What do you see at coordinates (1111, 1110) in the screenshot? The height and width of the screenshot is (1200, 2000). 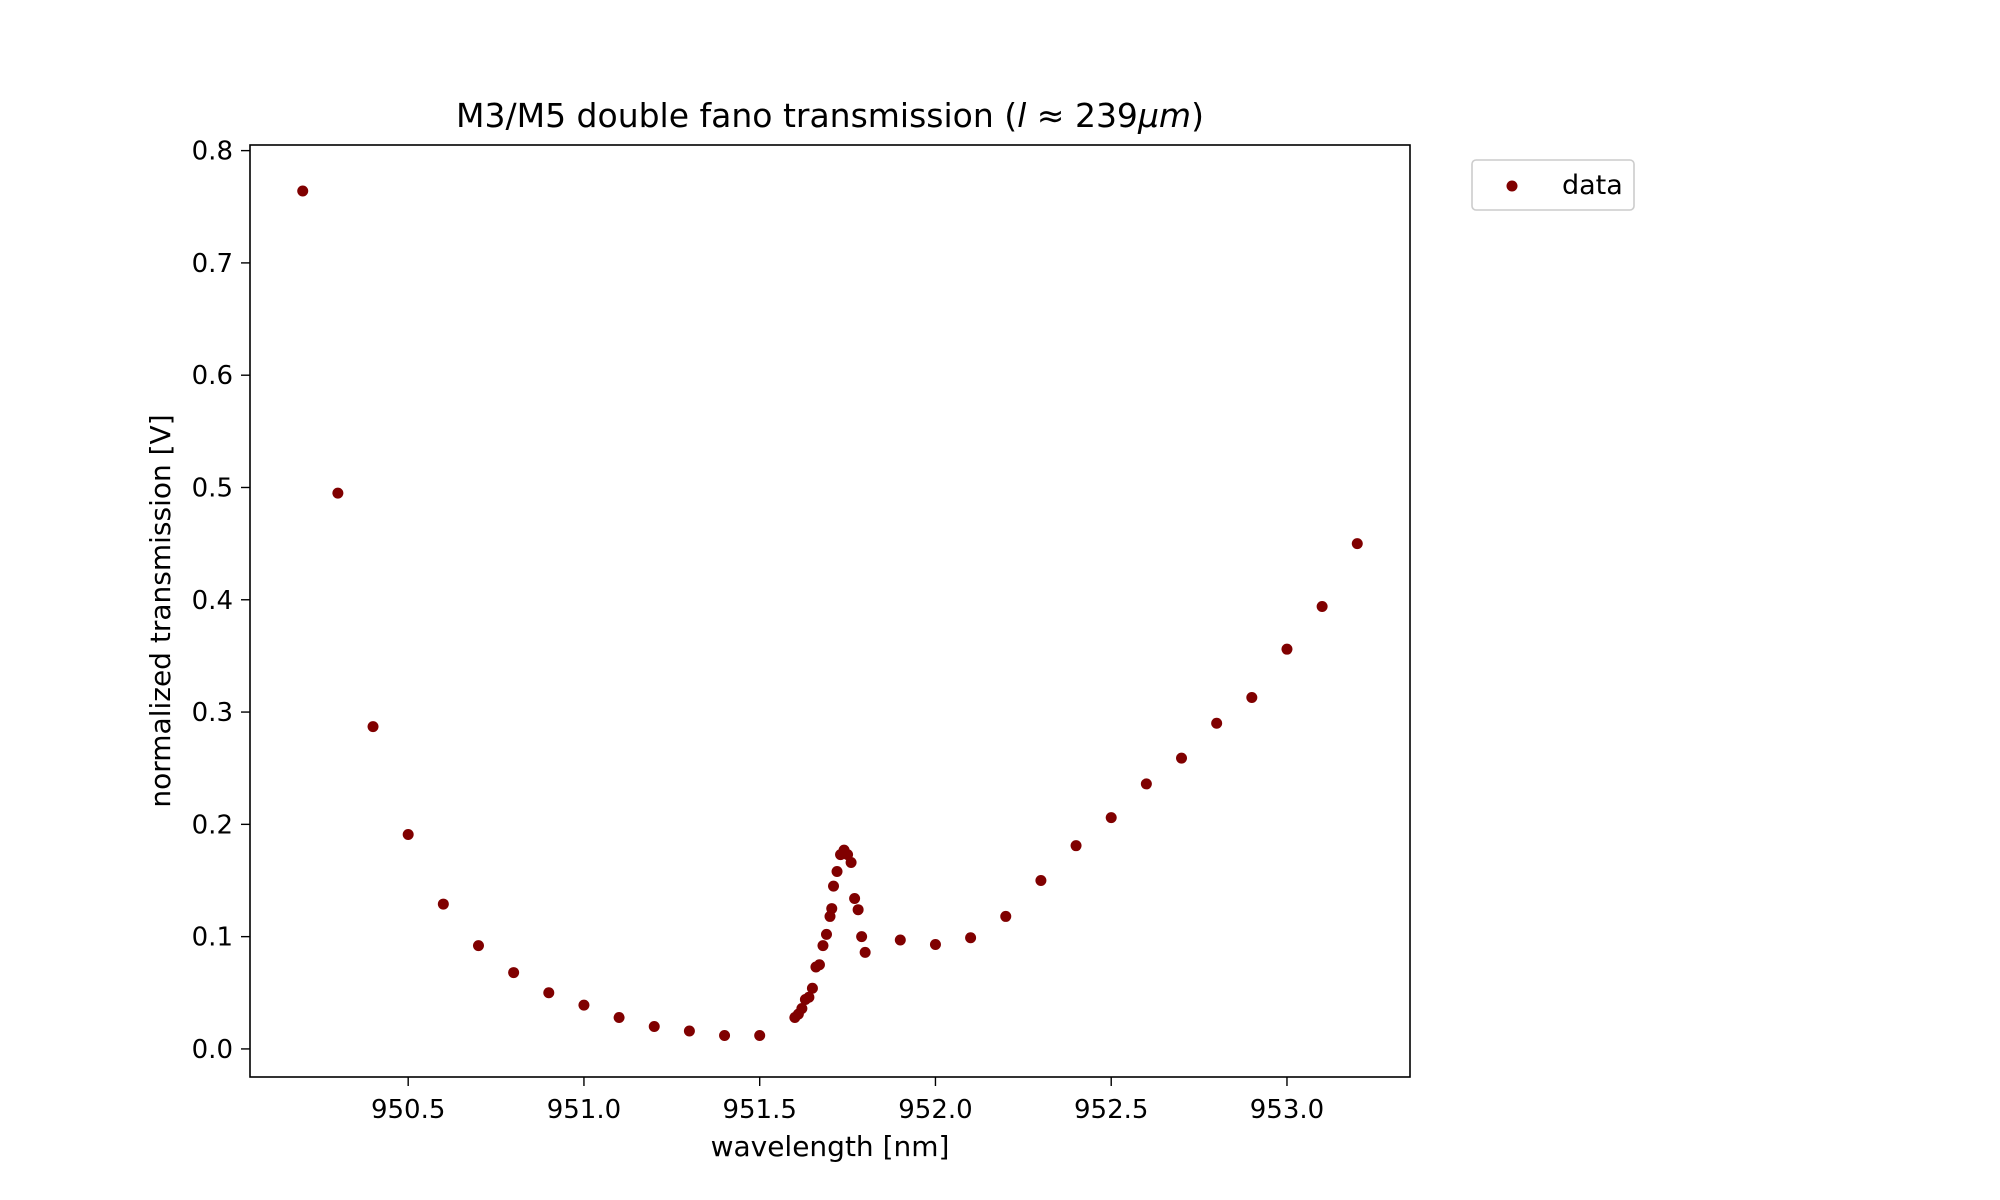 I see `x-tick-label: 952.5` at bounding box center [1111, 1110].